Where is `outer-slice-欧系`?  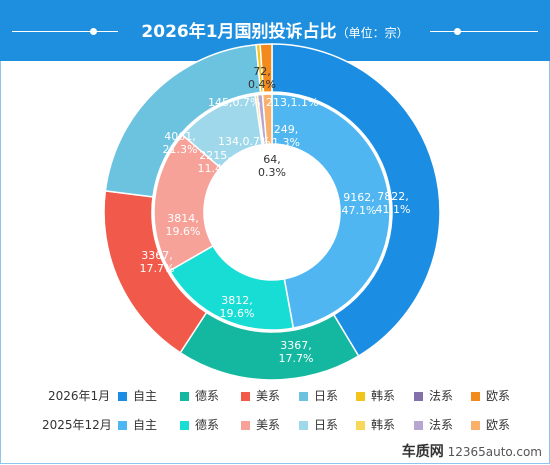 outer-slice-欧系 is located at coordinates (266, 68).